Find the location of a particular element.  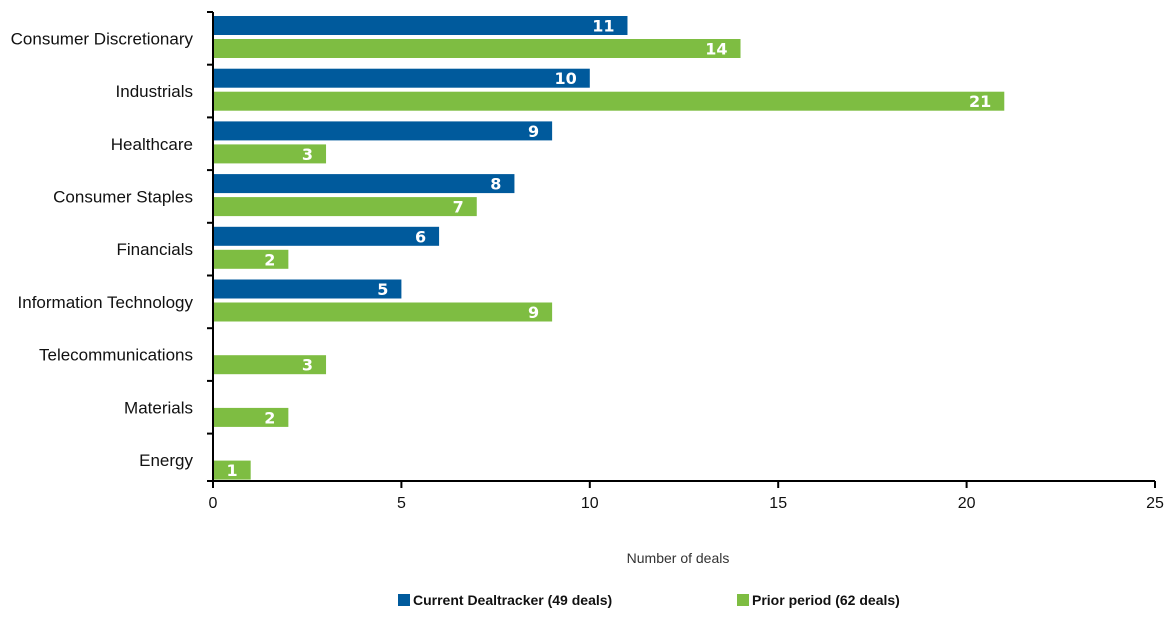

x-tick-label-0: 0 is located at coordinates (213, 503).